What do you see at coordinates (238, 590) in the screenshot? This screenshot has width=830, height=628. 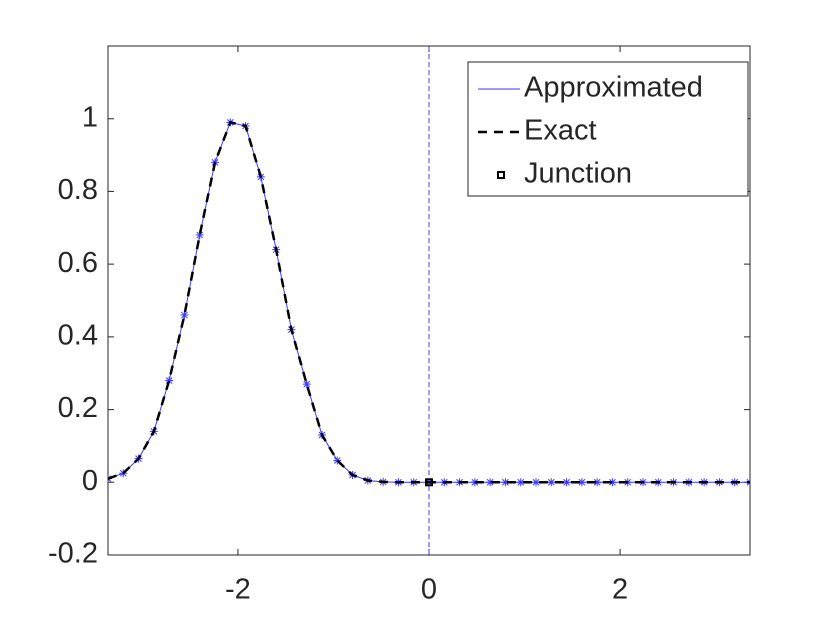 I see `x-tick-label: -2` at bounding box center [238, 590].